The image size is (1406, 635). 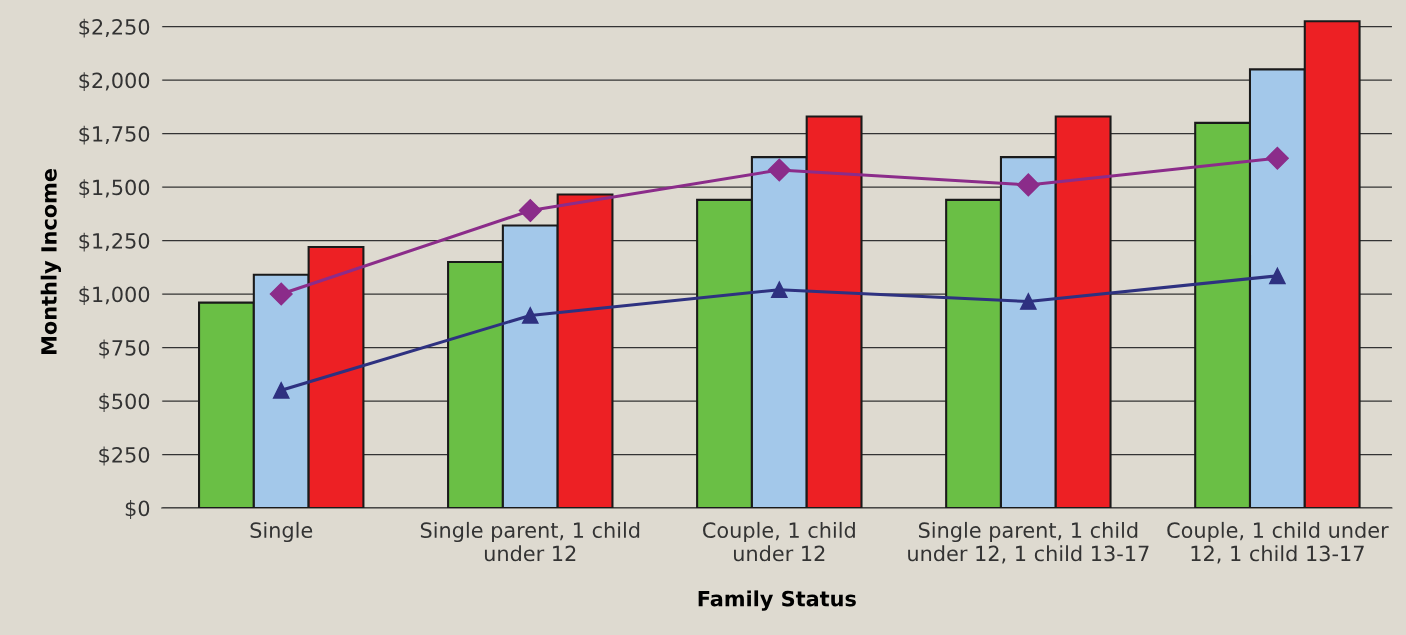 I want to click on y-tick-label: $2,250, so click(x=114, y=28).